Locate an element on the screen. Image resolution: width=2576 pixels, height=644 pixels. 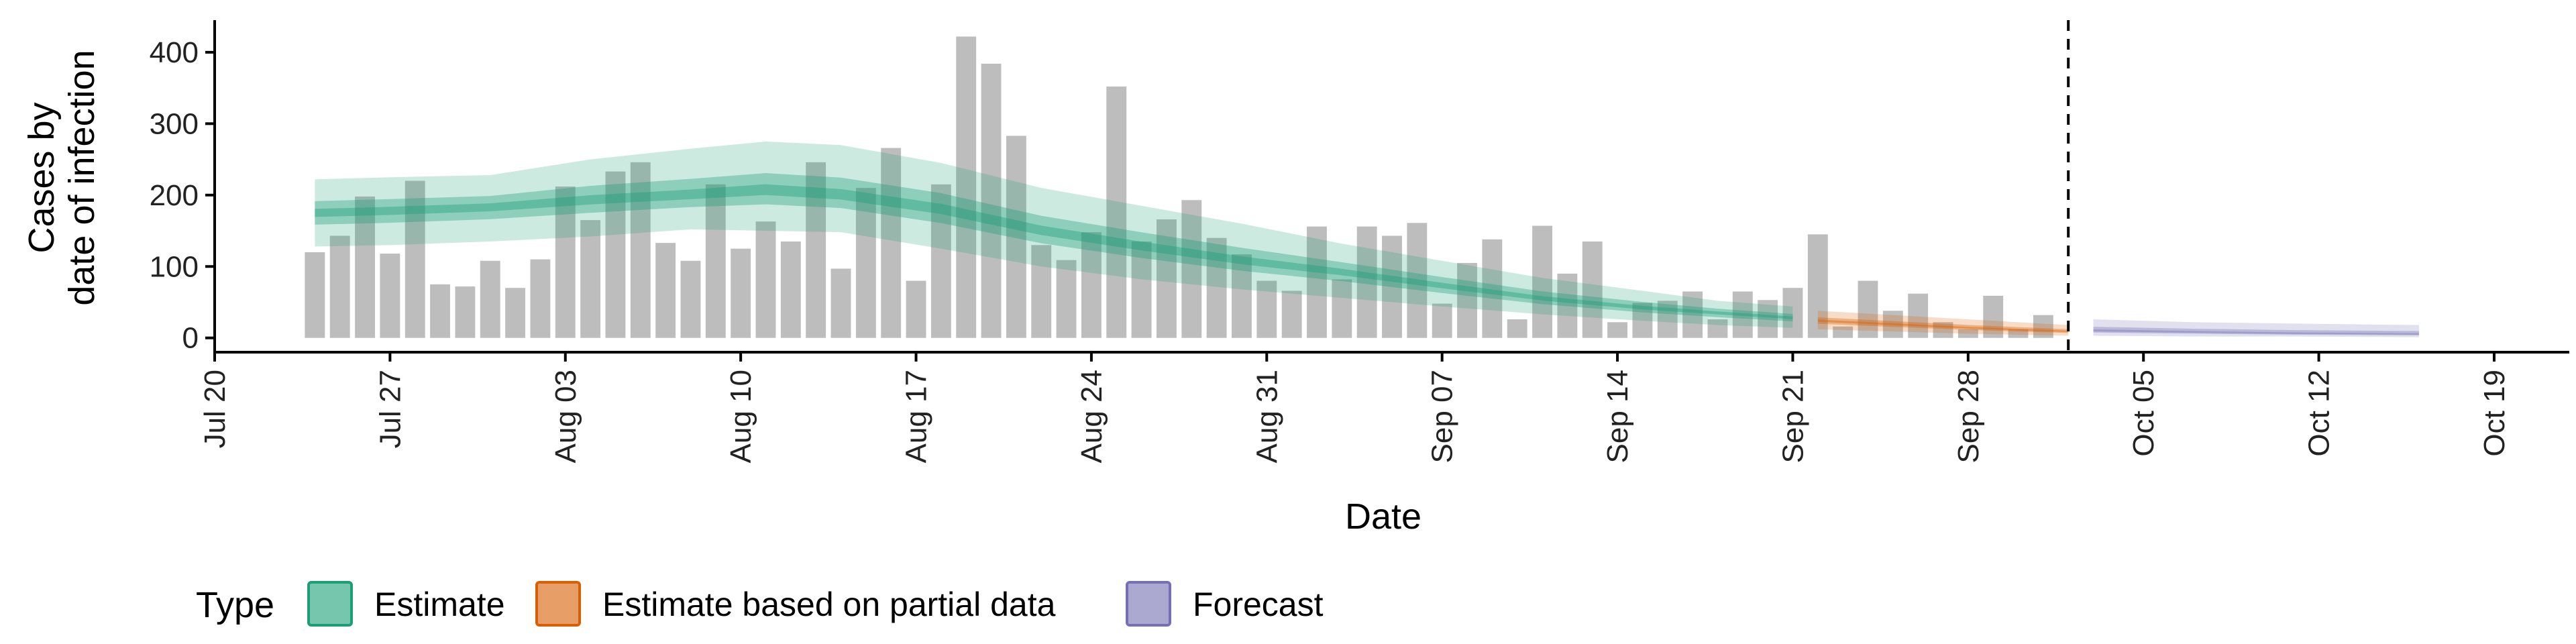
x-tick-label-2020-09-21: Sep 21 is located at coordinates (1792, 416).